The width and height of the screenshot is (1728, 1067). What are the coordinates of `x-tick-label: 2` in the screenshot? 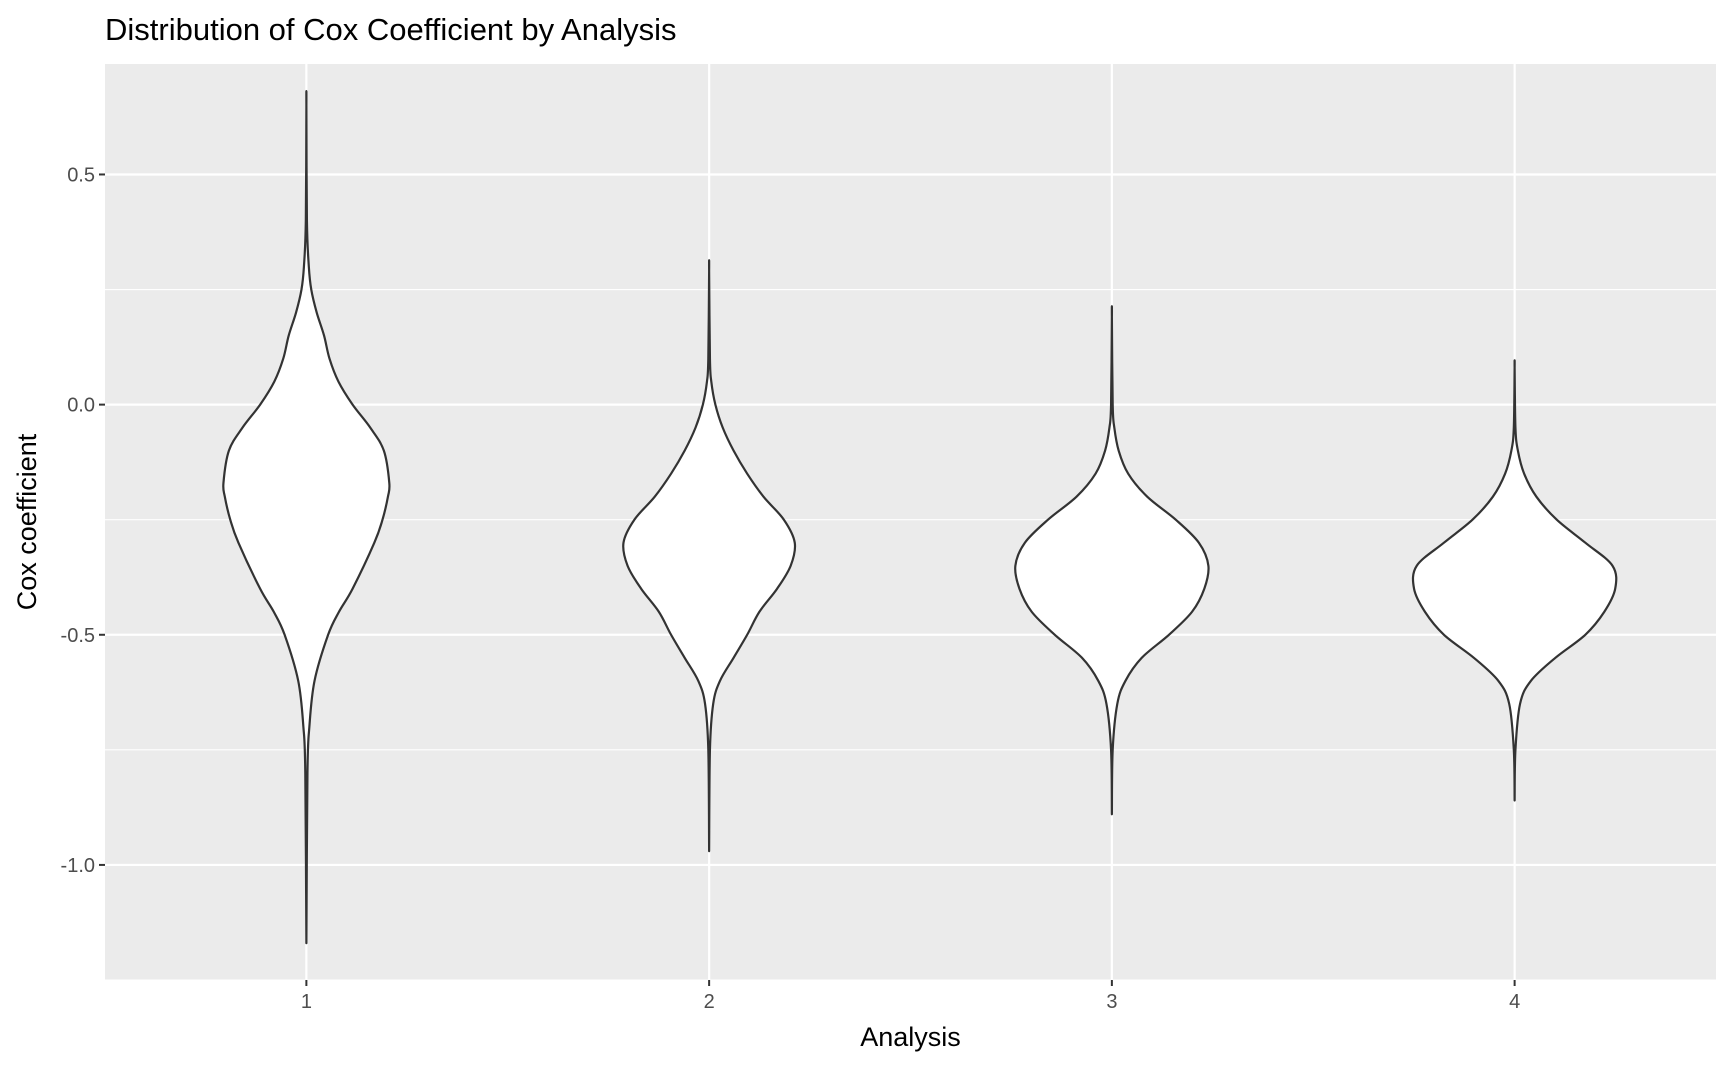 It's located at (709, 1002).